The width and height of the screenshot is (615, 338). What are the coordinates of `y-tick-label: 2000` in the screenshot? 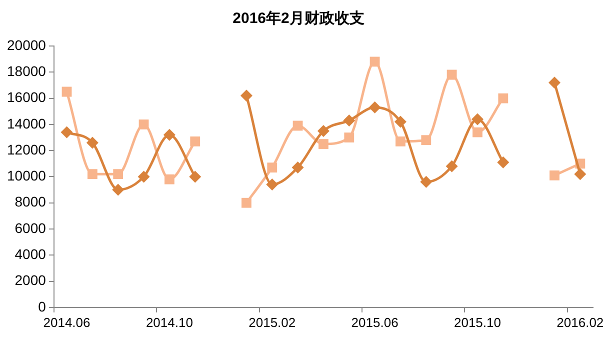 It's located at (30, 280).